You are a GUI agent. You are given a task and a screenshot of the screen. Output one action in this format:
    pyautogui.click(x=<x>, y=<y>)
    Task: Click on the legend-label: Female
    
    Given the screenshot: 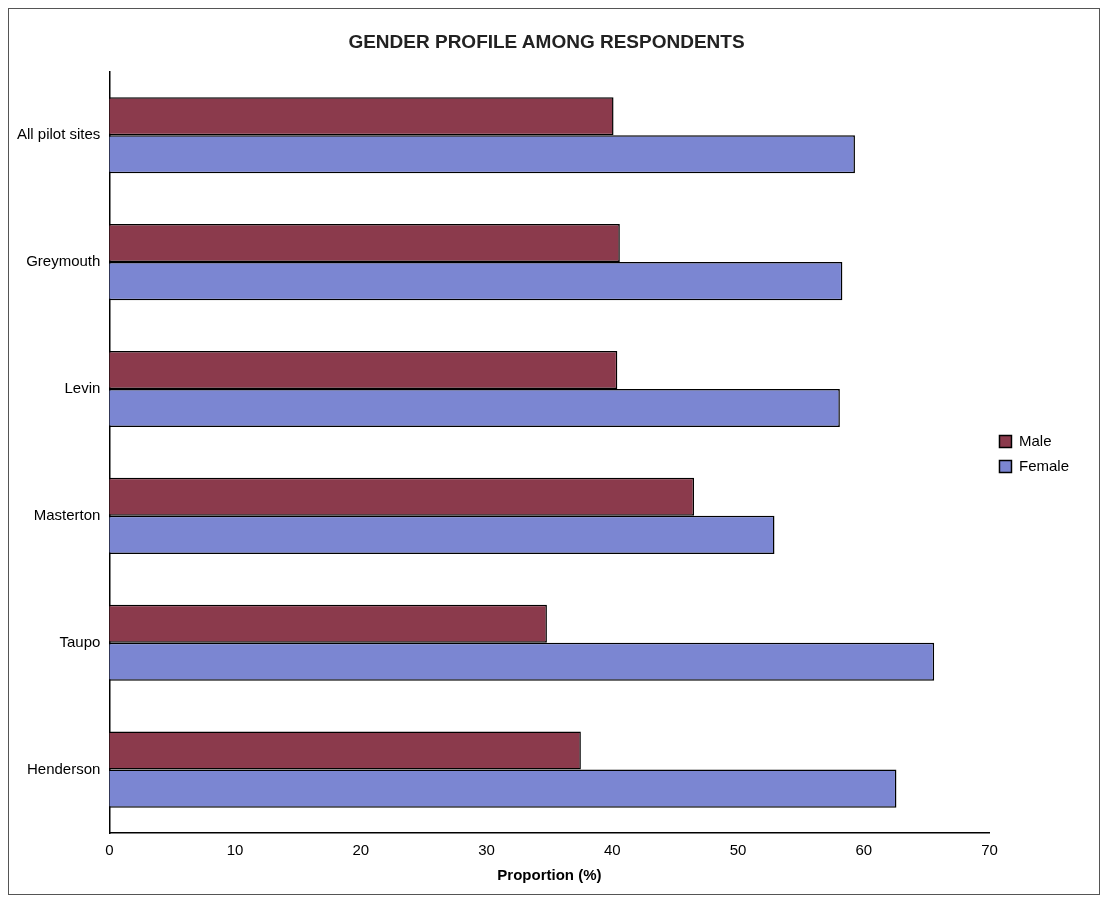 What is the action you would take?
    pyautogui.click(x=1044, y=465)
    